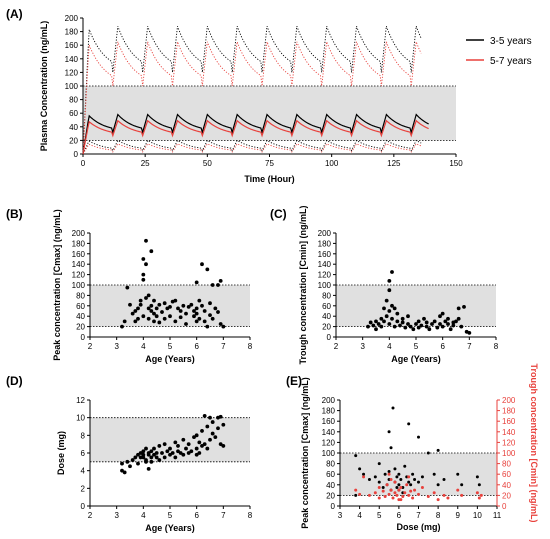 The height and width of the screenshot is (539, 550). What do you see at coordinates (458, 515) in the screenshot?
I see `x-tick-label: 9` at bounding box center [458, 515].